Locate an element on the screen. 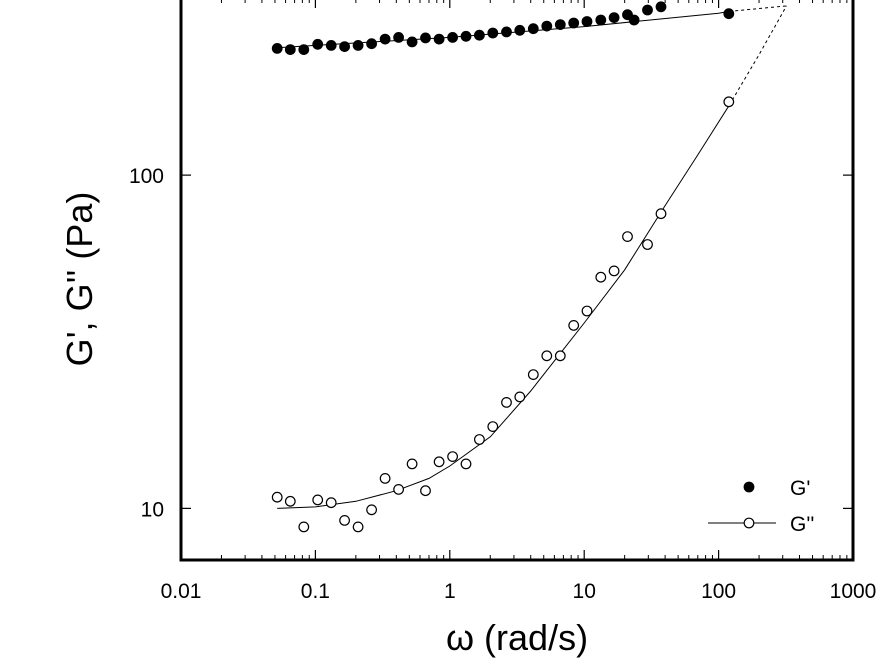 This screenshot has height=661, width=887. y-axis-title: G', G'' (Pa) is located at coordinates (79, 279).